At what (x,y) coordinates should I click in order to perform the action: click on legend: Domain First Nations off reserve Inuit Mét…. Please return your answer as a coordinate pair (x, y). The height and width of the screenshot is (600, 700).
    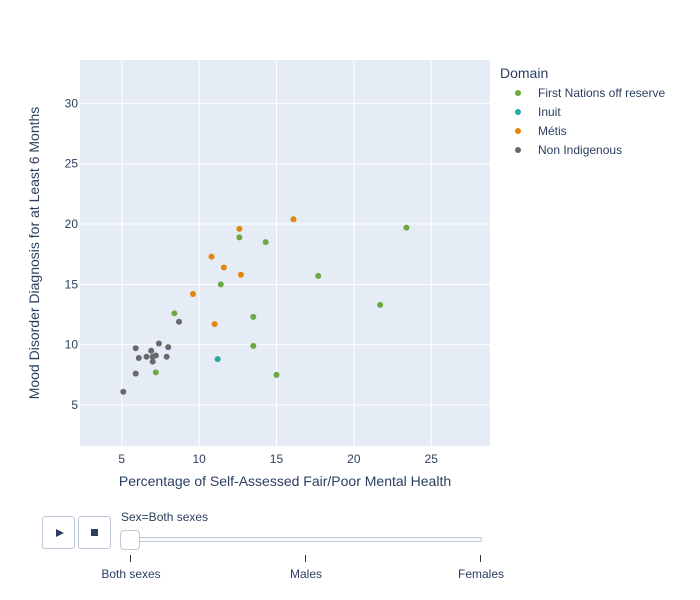
    Looking at the image, I should click on (582, 111).